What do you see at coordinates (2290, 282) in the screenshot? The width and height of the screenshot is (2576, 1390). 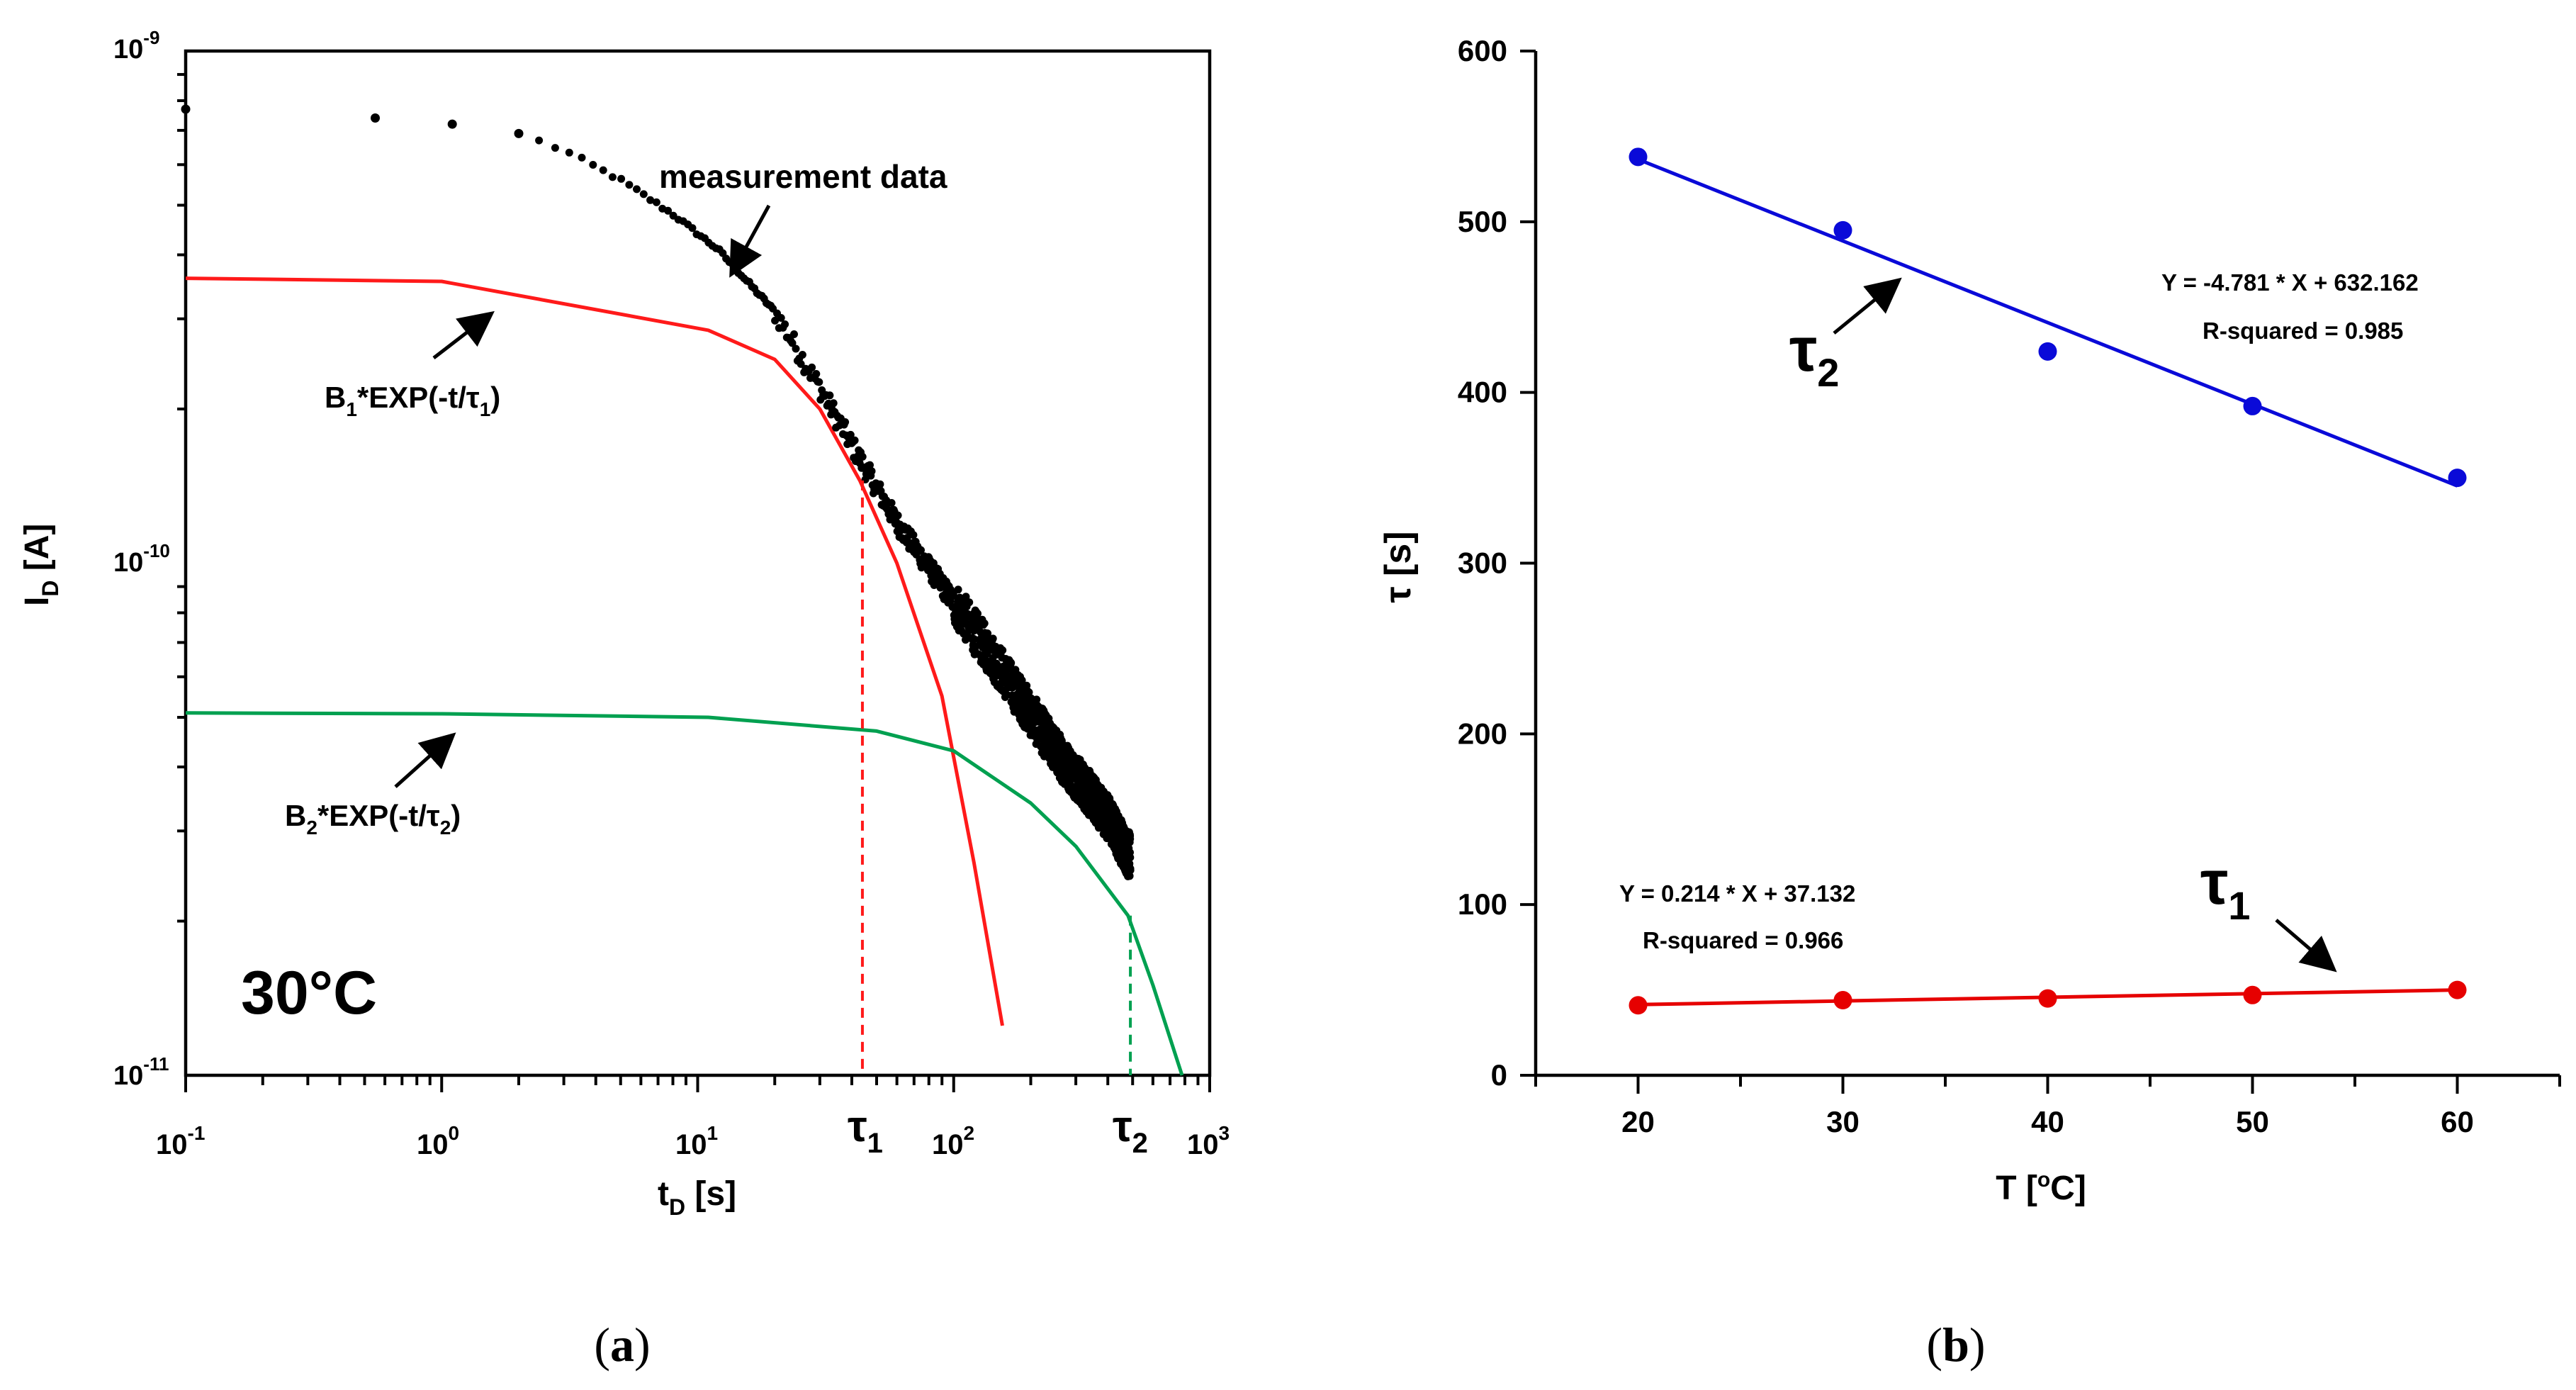 I see `panel-b-tau2-equation: Y = -4.781 * X + 632.162` at bounding box center [2290, 282].